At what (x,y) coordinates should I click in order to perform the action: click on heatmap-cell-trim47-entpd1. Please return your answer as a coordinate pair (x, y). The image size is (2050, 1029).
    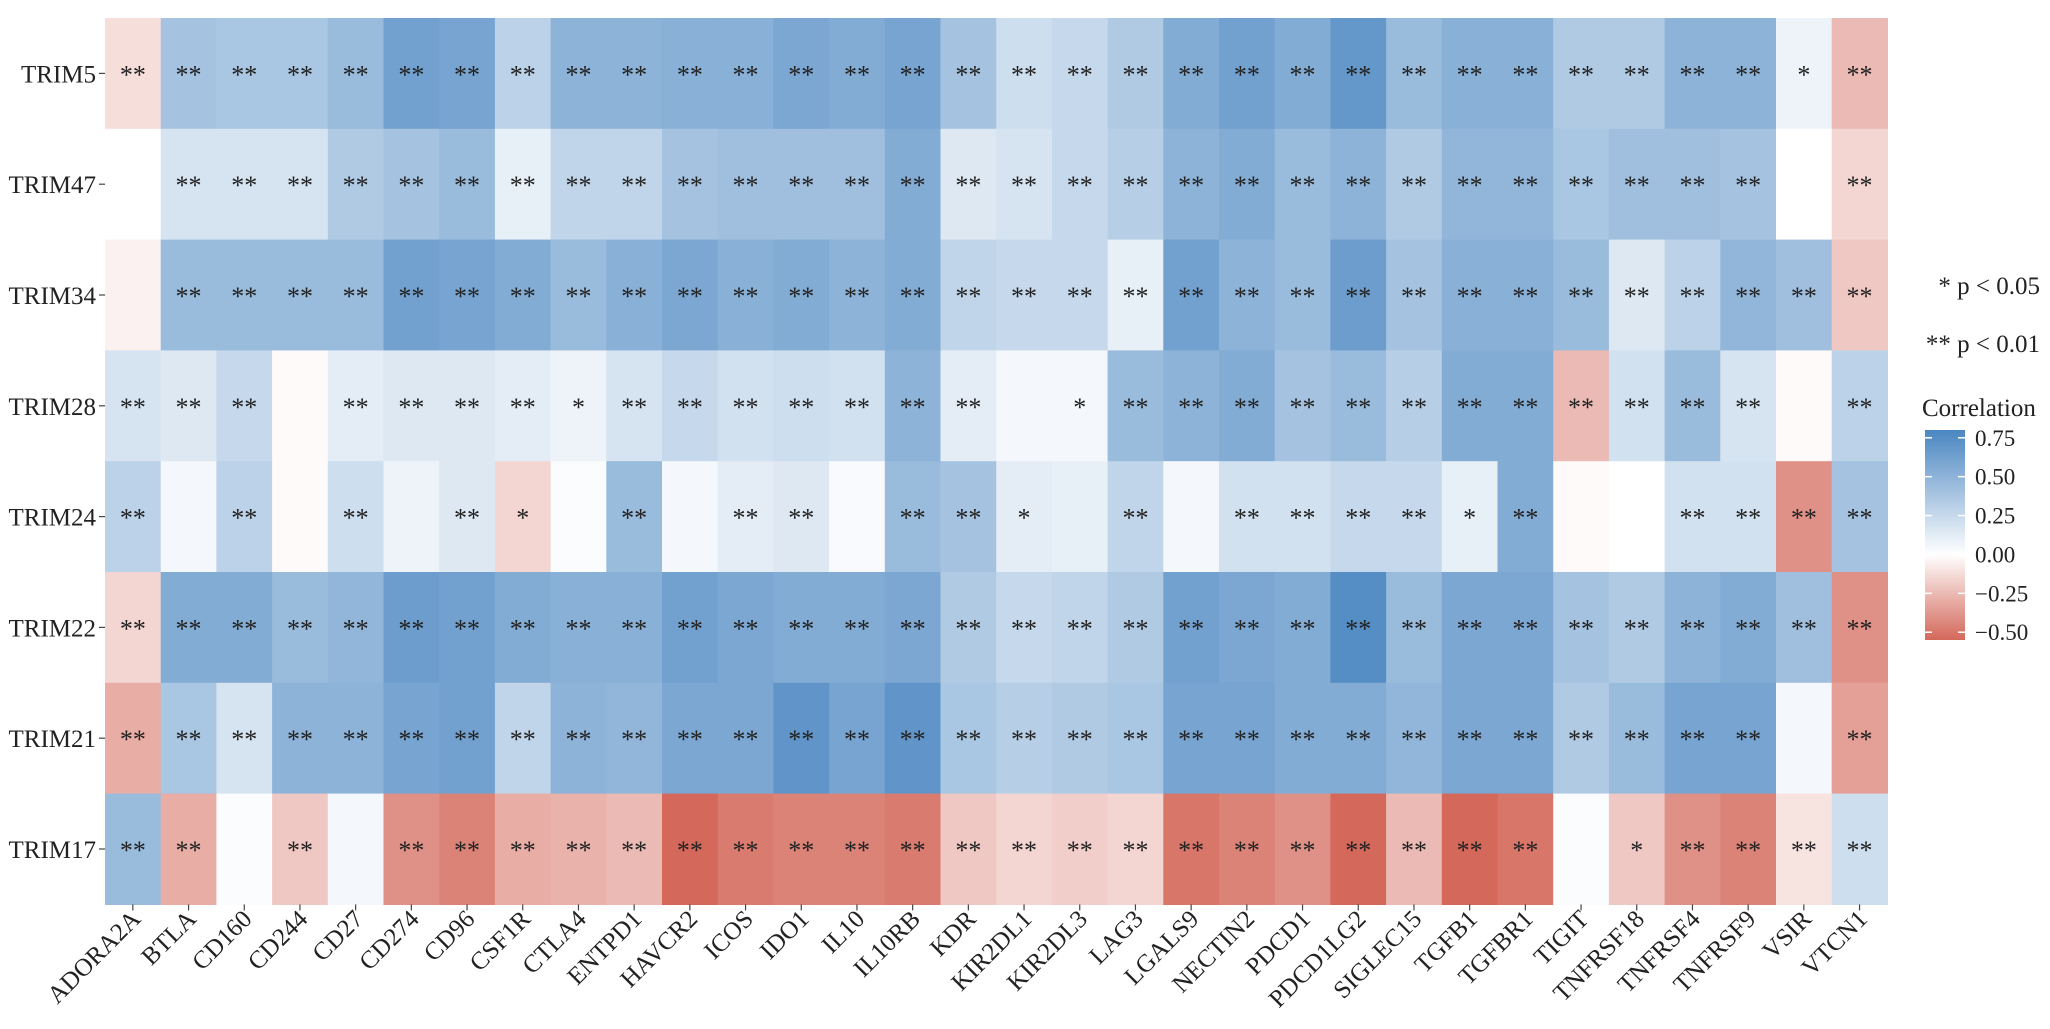
    Looking at the image, I should click on (634, 184).